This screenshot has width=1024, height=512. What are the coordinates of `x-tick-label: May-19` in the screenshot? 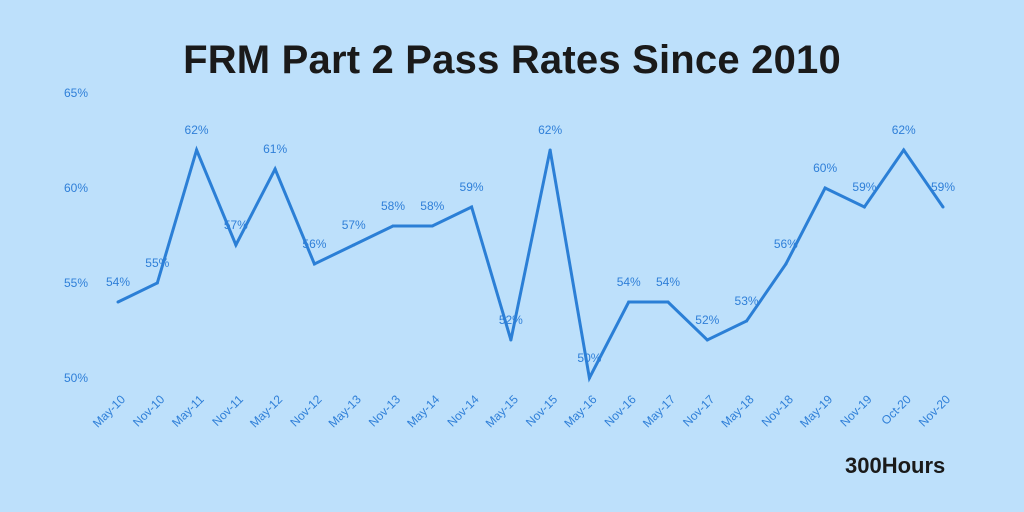 It's located at (816, 411).